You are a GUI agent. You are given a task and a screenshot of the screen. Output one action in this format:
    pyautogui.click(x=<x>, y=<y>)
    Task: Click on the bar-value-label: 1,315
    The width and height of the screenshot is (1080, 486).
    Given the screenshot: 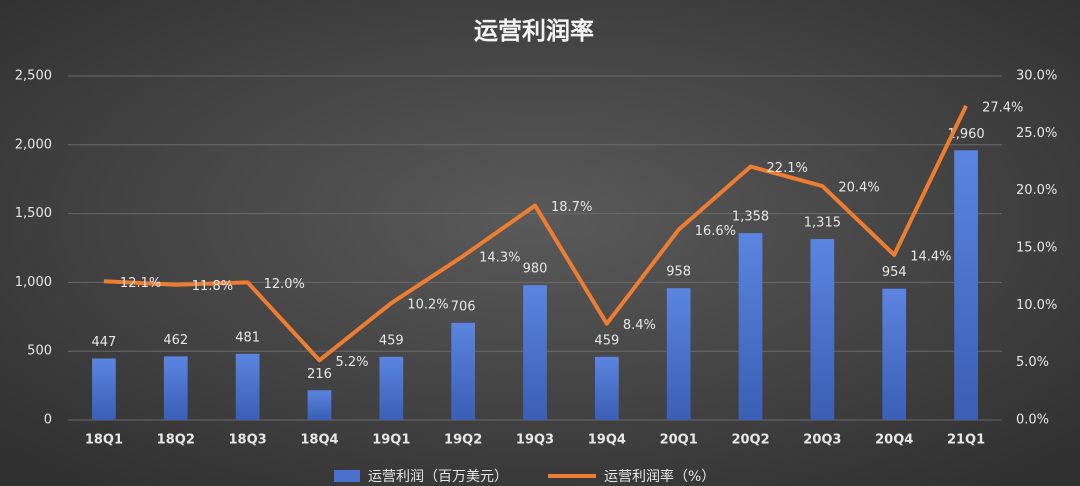 What is the action you would take?
    pyautogui.click(x=822, y=223)
    